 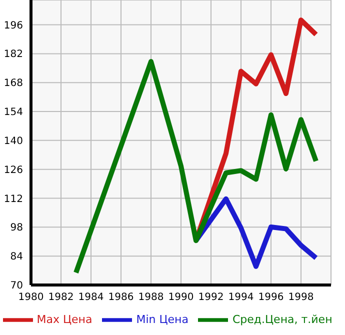 What do you see at coordinates (13, 26) in the screenshot?
I see `y-tick-label: 196` at bounding box center [13, 26].